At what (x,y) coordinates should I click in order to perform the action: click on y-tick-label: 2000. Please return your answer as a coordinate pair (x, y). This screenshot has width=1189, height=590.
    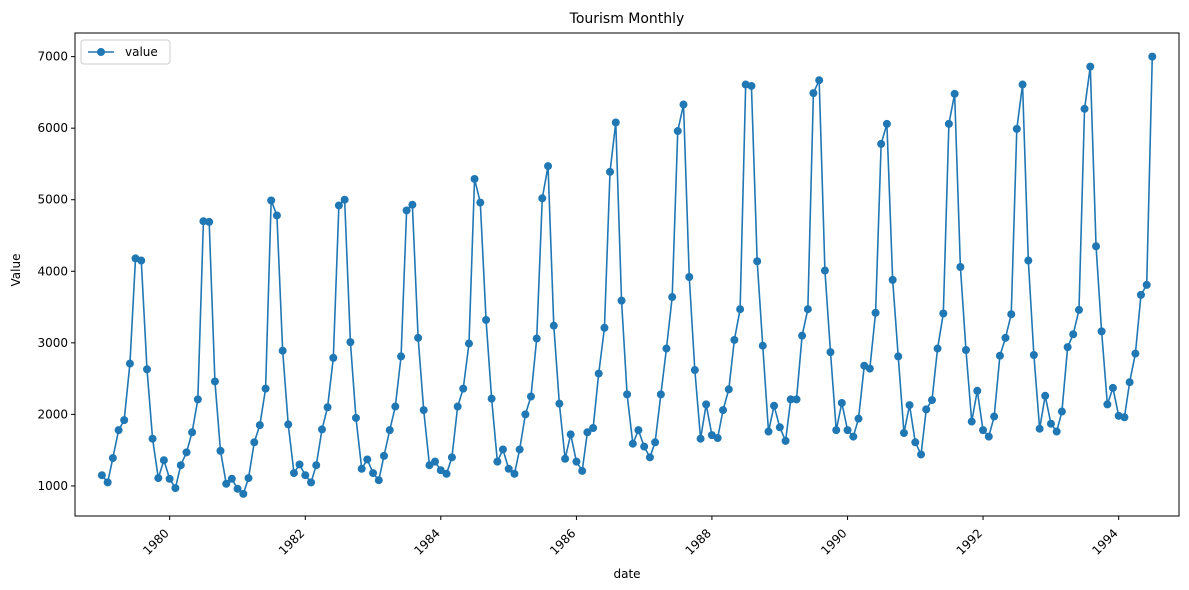
    Looking at the image, I should click on (52, 414).